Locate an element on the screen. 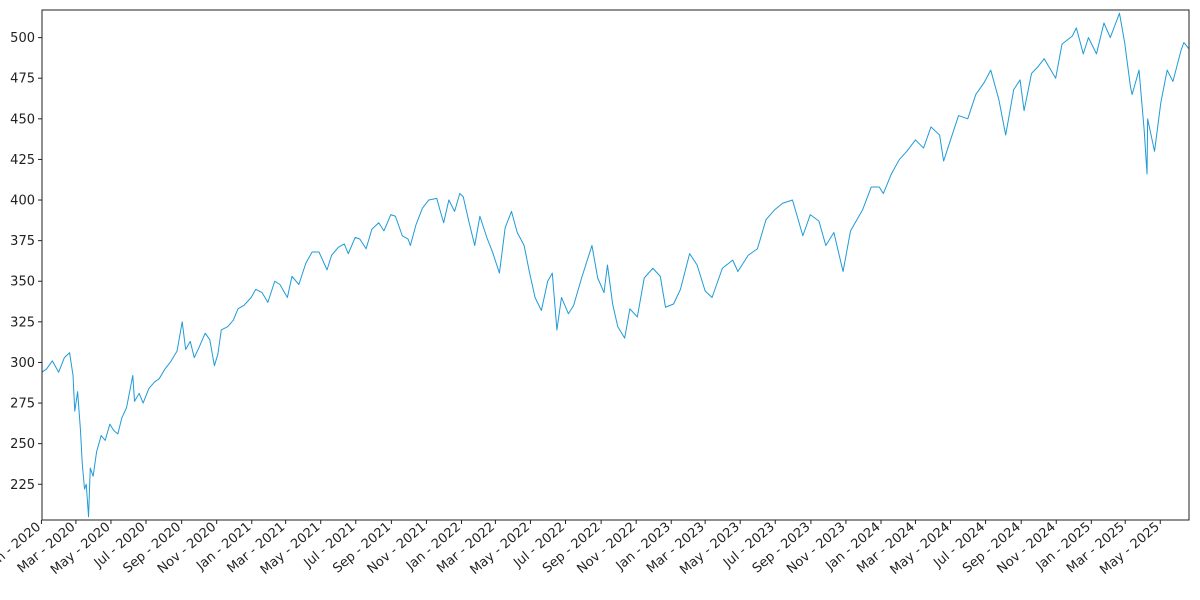 The height and width of the screenshot is (600, 1200). y-tick-label: 450 is located at coordinates (22, 119).